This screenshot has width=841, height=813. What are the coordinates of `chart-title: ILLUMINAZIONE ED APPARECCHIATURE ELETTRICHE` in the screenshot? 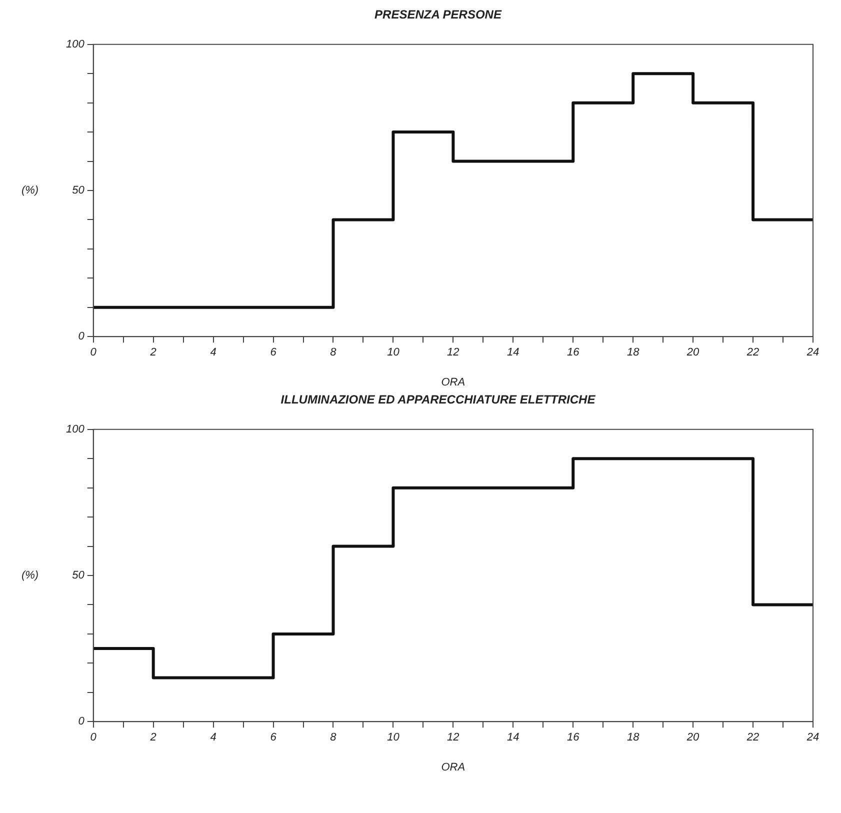 It's located at (438, 399).